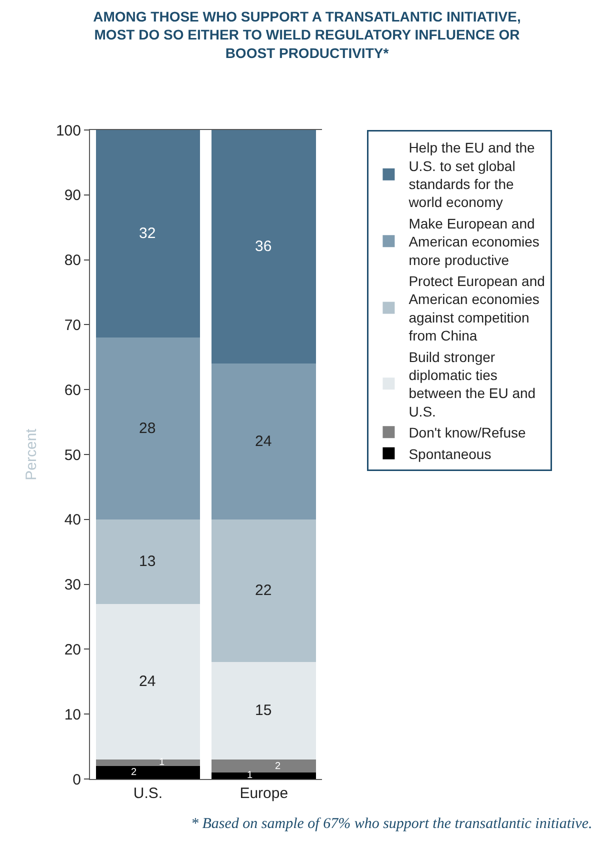 The image size is (614, 859). I want to click on data-label: 13, so click(147, 561).